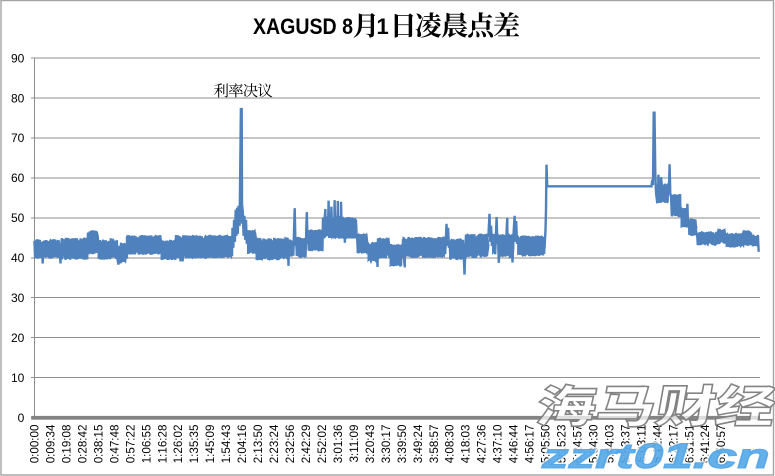  Describe the element at coordinates (18, 258) in the screenshot. I see `svg-text: 40` at that location.